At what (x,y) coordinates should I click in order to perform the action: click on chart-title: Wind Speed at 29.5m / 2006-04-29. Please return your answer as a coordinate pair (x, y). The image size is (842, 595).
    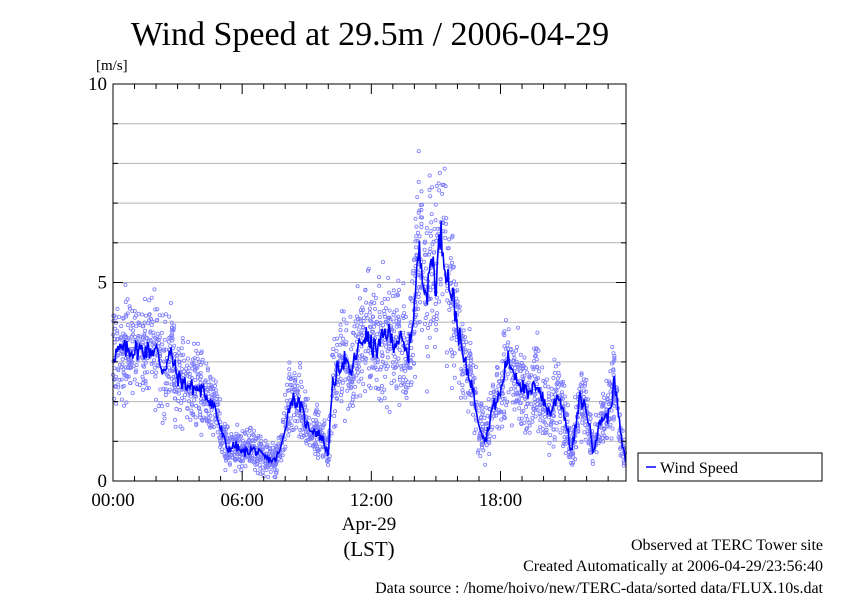
    Looking at the image, I should click on (370, 34).